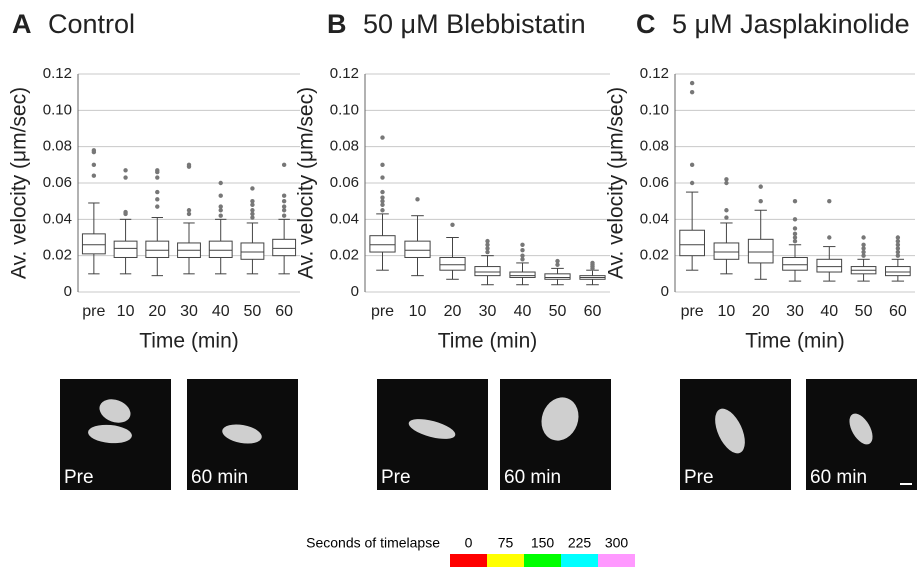 The width and height of the screenshot is (922, 569). What do you see at coordinates (19, 183) in the screenshot?
I see `y-axis-label: Av. velocity (μm/sec)` at bounding box center [19, 183].